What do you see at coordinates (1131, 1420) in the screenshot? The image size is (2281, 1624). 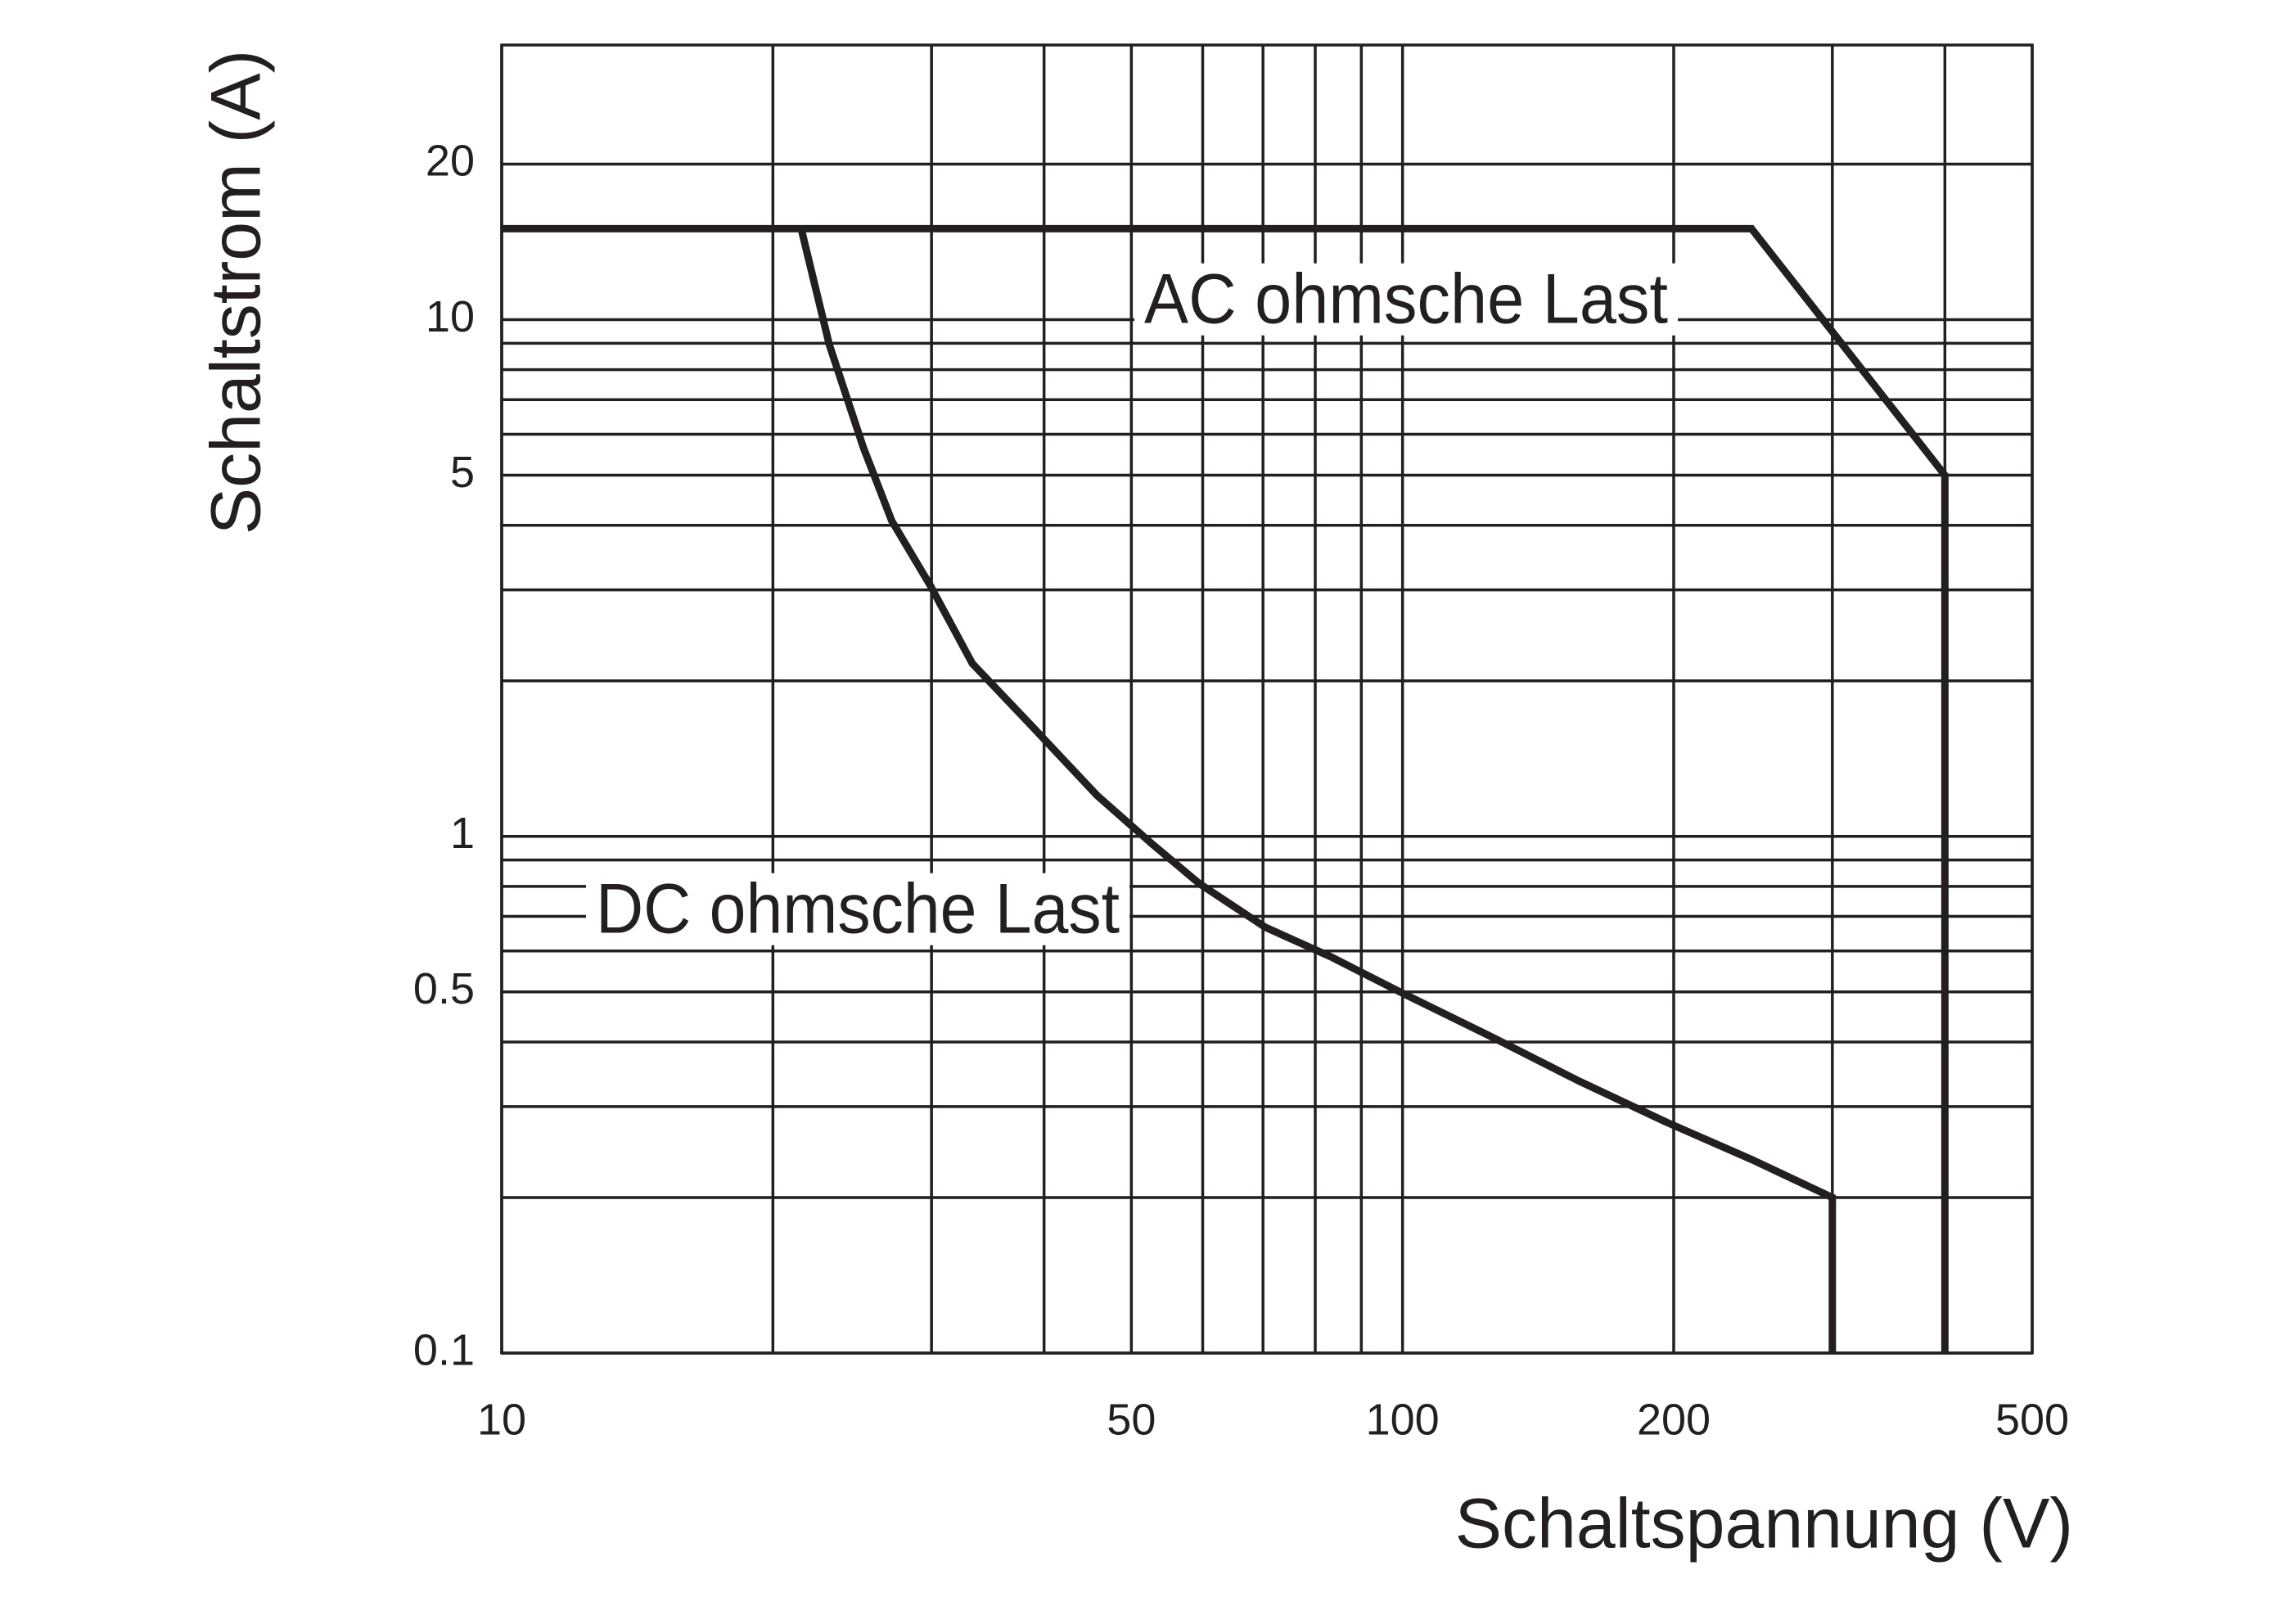 I see `x-tick-label: 50` at bounding box center [1131, 1420].